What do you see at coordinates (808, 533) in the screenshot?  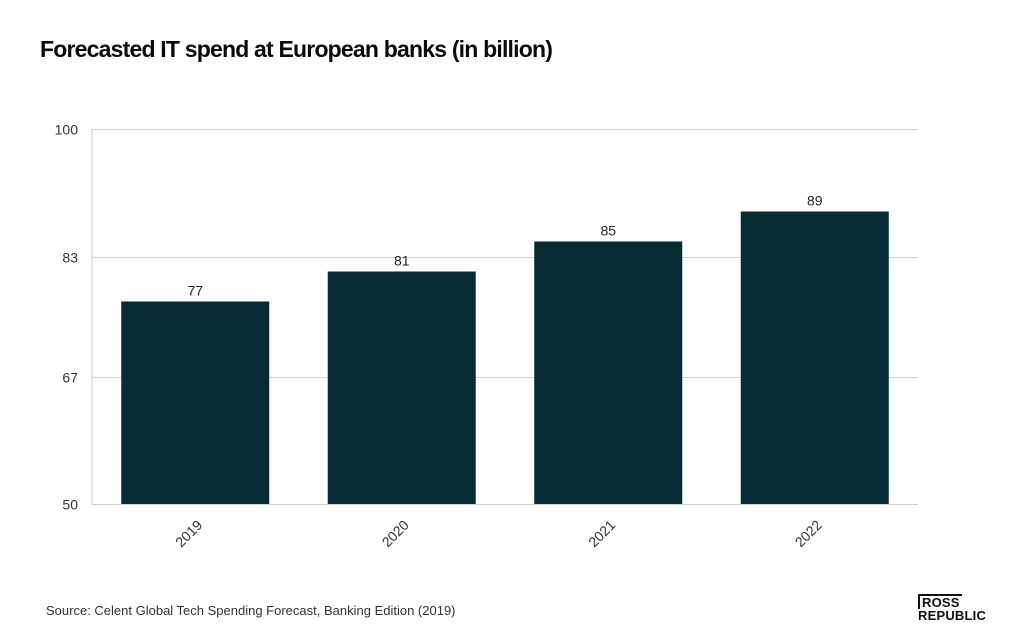 I see `x-tick-label: 2022` at bounding box center [808, 533].